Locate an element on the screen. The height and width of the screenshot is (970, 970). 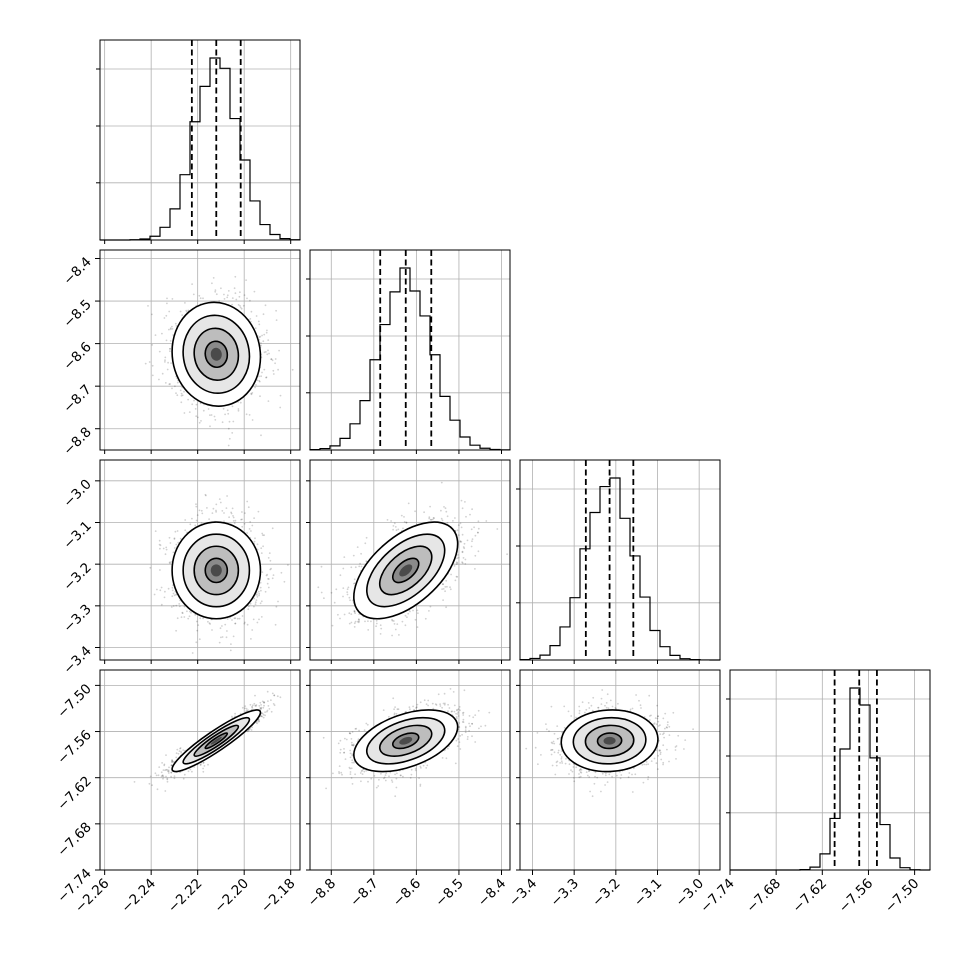
xtick-label-3-4: −7.50 is located at coordinates (902, 896).